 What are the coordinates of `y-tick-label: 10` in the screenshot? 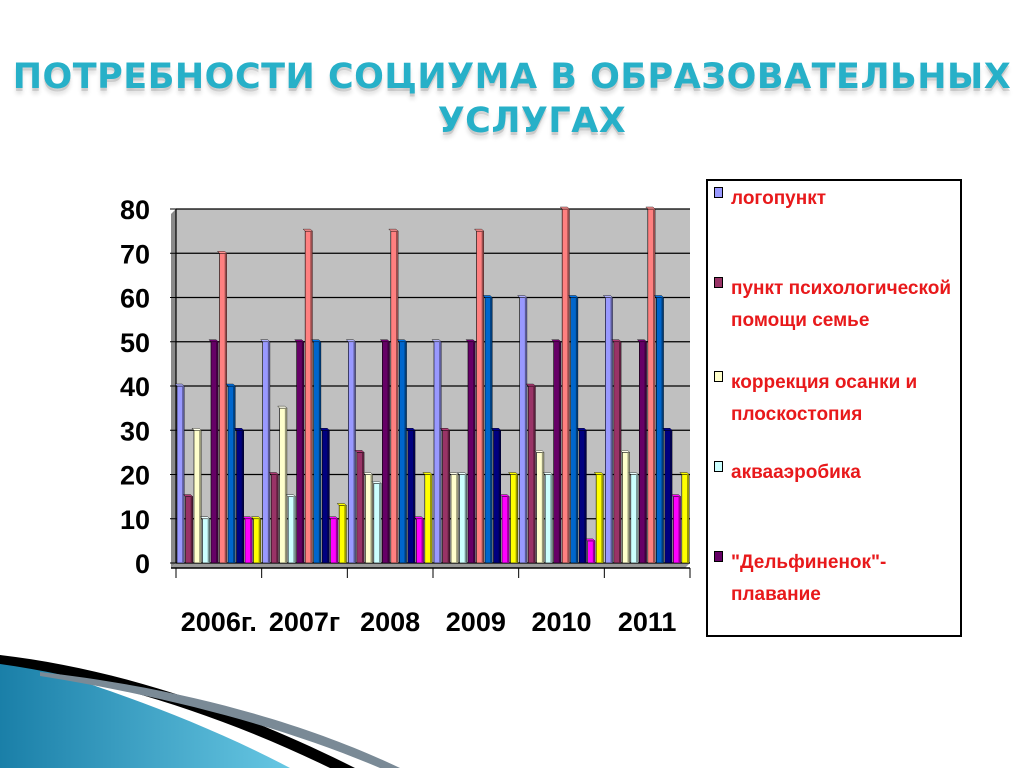 It's located at (135, 520).